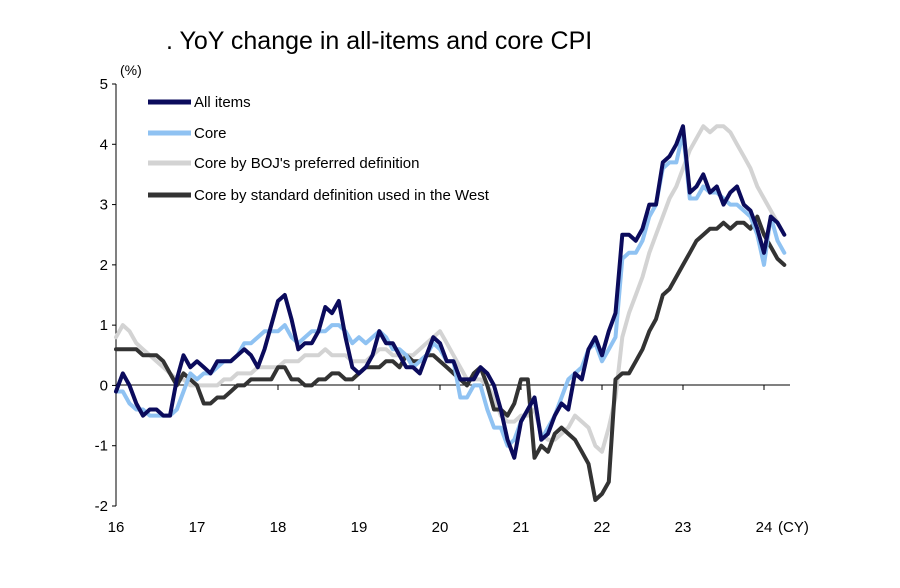 The width and height of the screenshot is (900, 588). Describe the element at coordinates (278, 527) in the screenshot. I see `x-tick-label: 18` at that location.